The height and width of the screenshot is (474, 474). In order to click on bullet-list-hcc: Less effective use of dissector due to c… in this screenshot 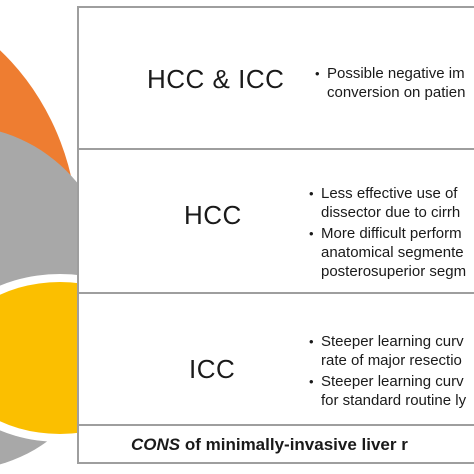, I will do `click(387, 233)`.